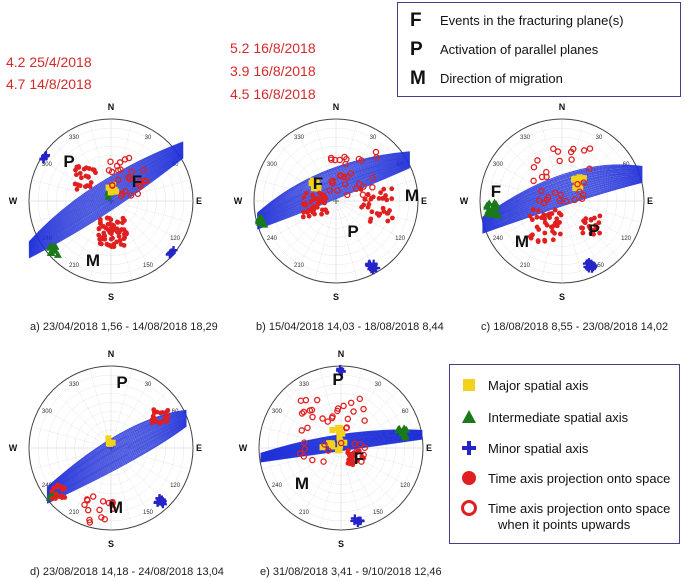 The image size is (685, 578). Describe the element at coordinates (469, 448) in the screenshot. I see `minor-axis-cross-icon` at that location.